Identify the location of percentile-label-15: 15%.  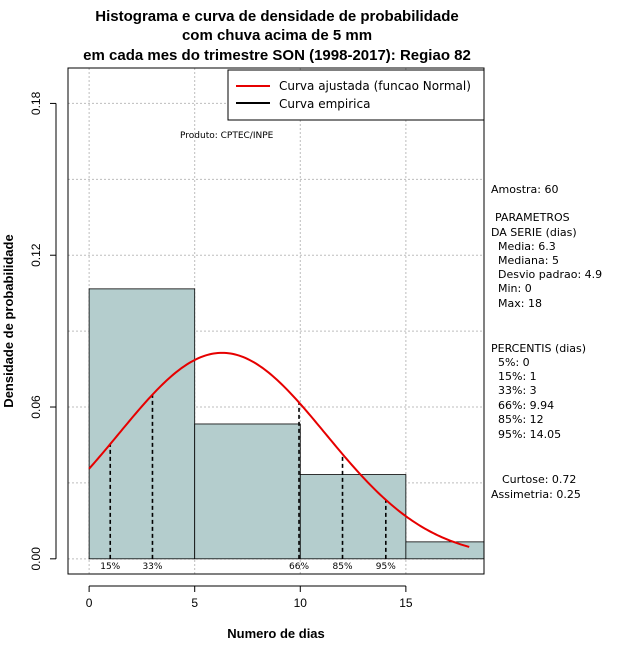
(110, 567).